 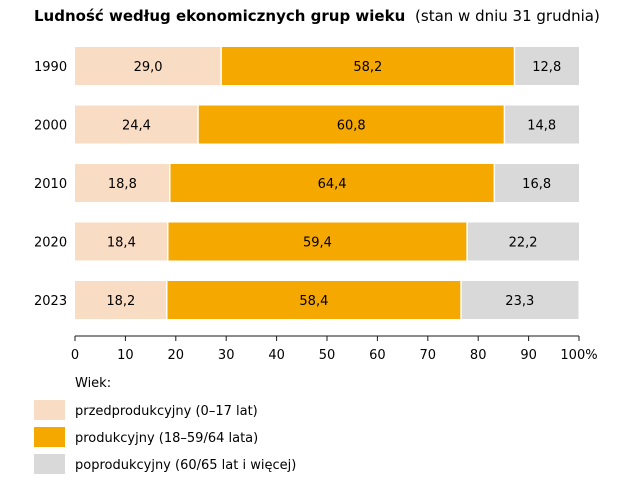 I want to click on x-tick-label: 70, so click(x=428, y=355).